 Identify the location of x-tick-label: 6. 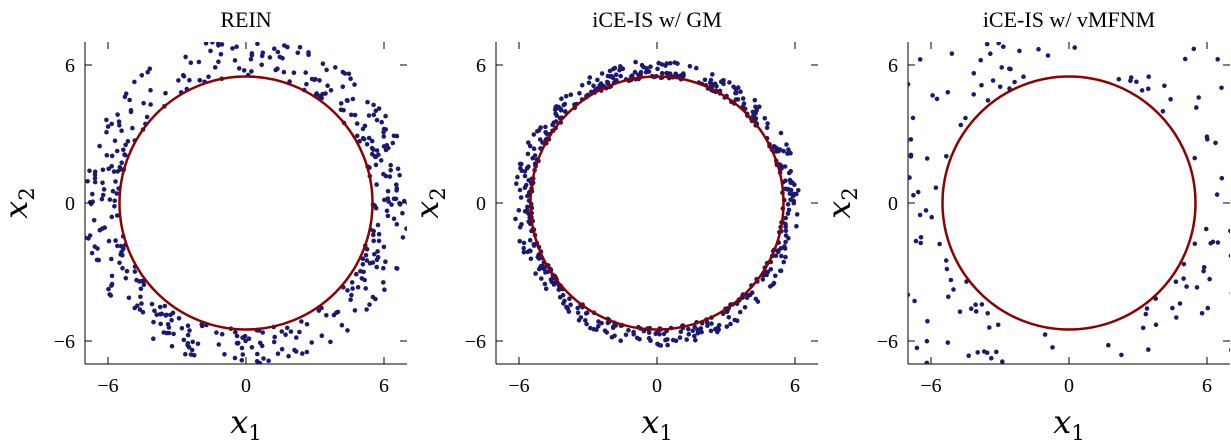
(795, 386).